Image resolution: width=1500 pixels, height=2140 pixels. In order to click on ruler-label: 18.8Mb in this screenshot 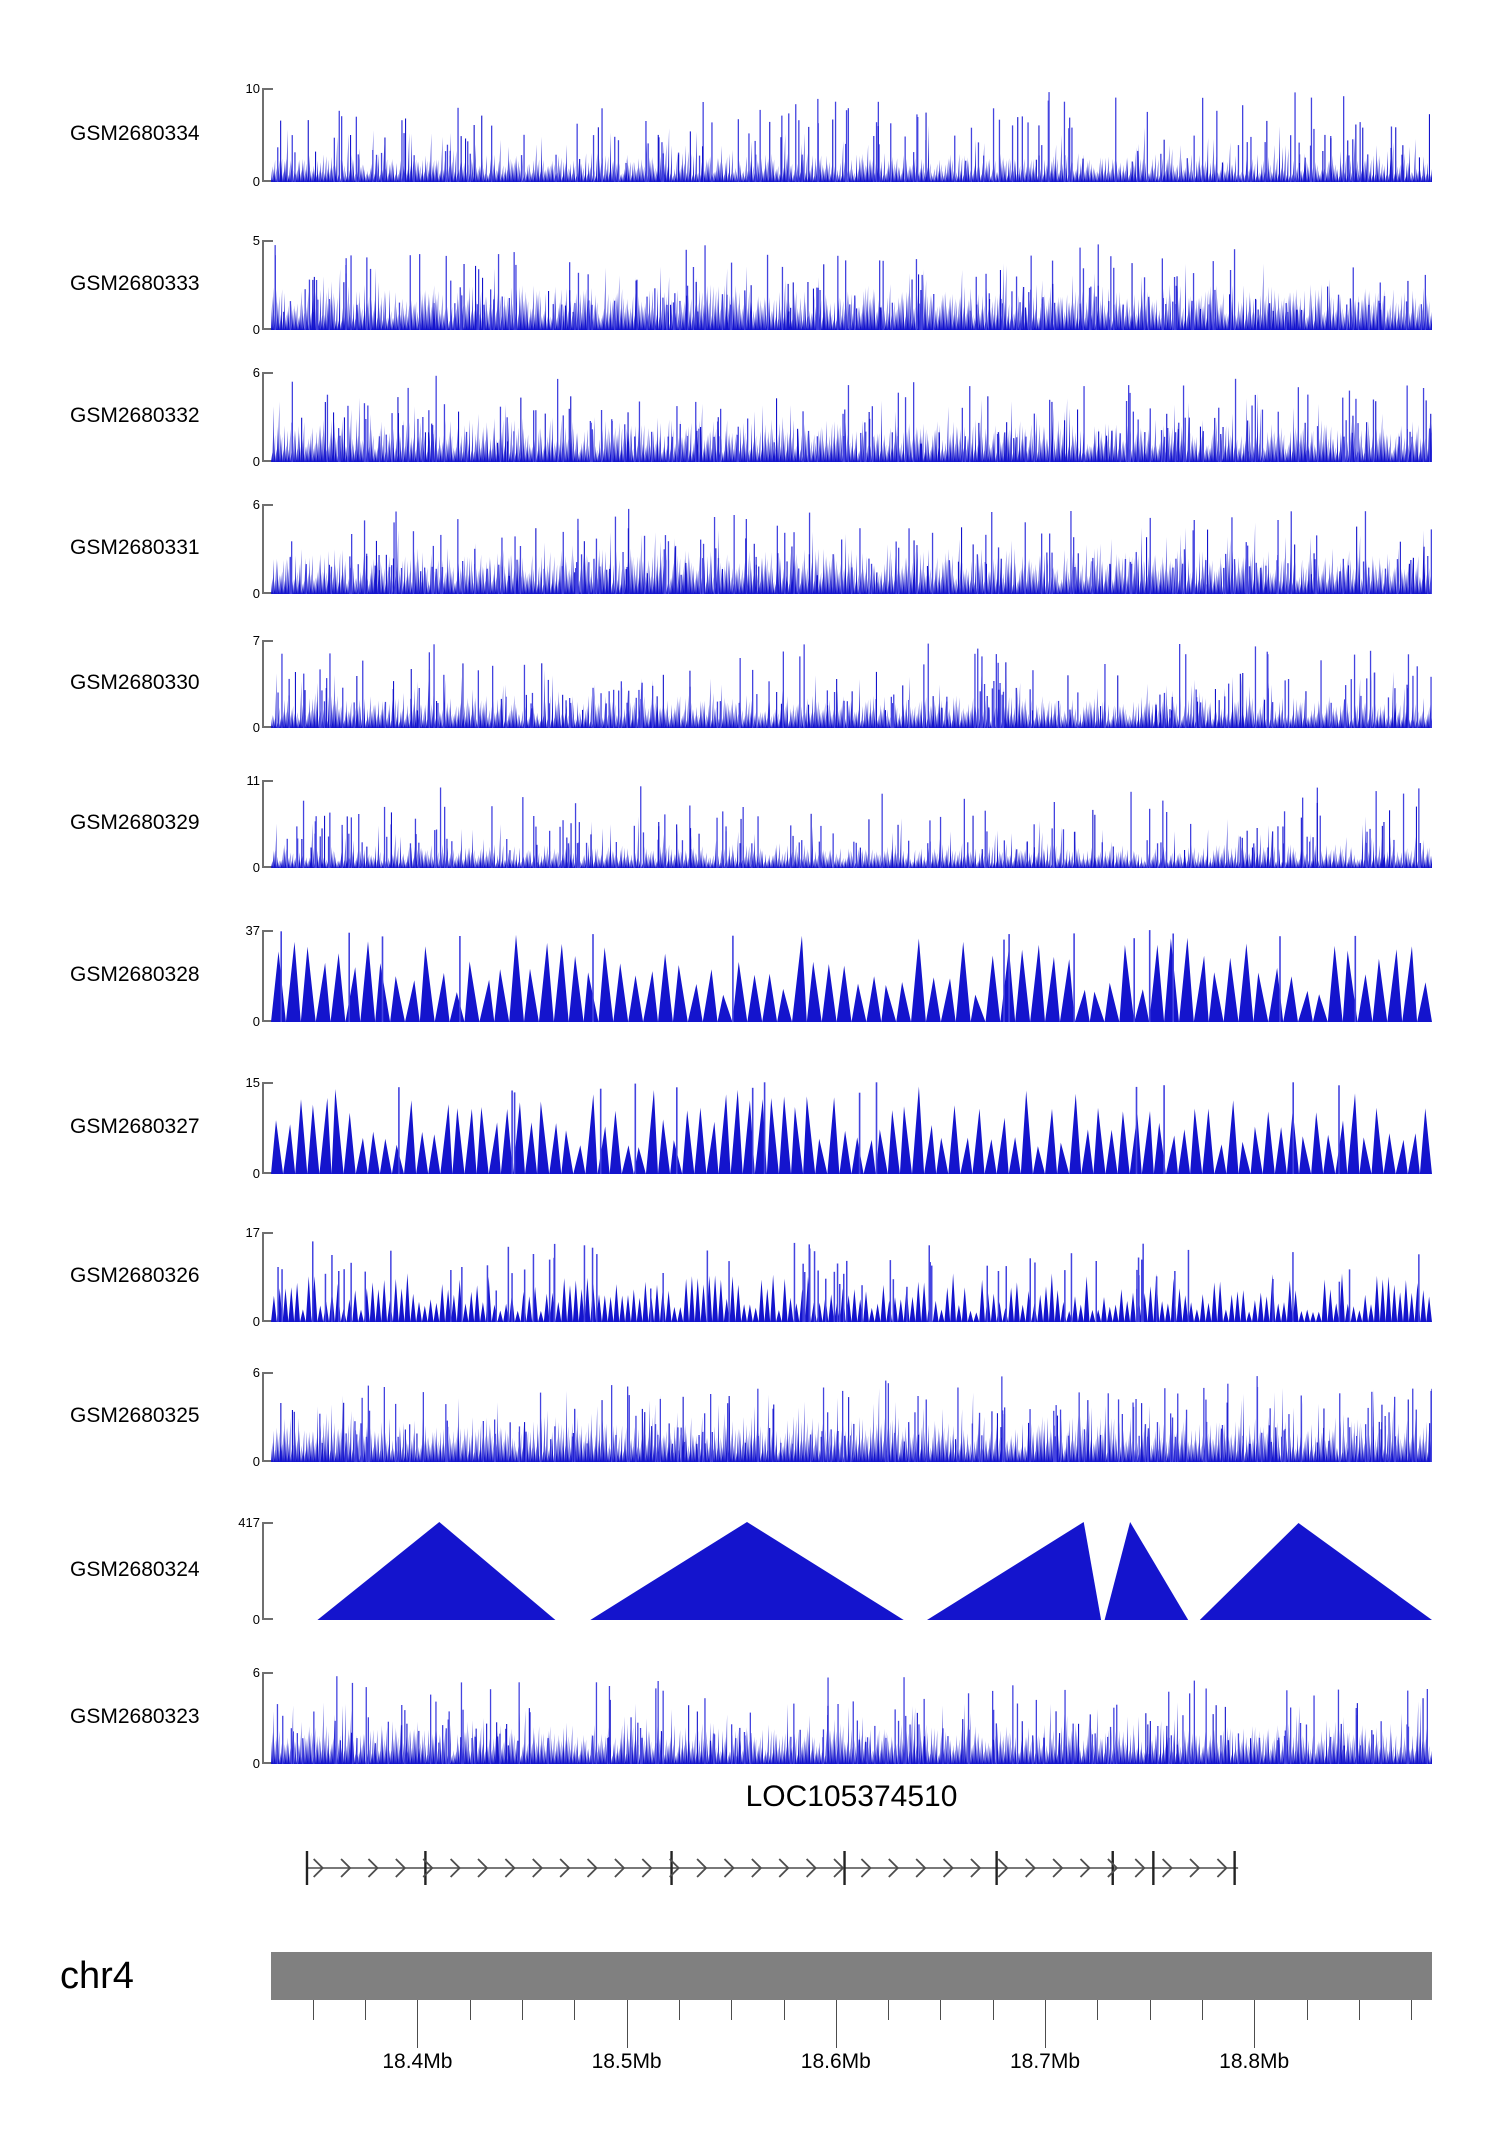, I will do `click(1254, 2061)`.